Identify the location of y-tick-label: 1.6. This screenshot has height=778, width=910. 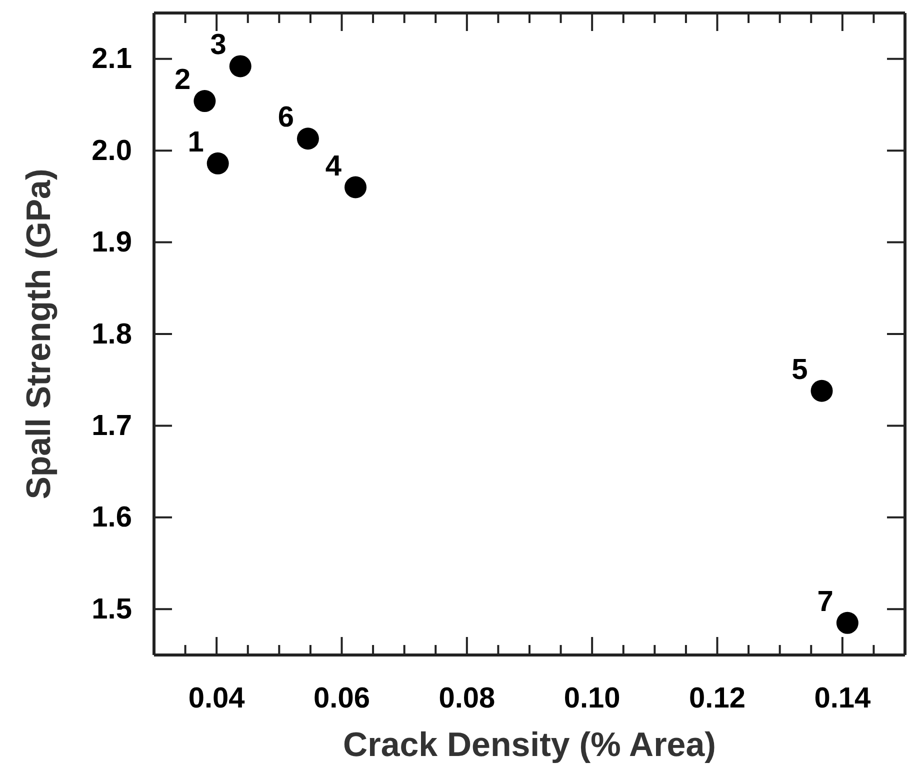
(112, 518).